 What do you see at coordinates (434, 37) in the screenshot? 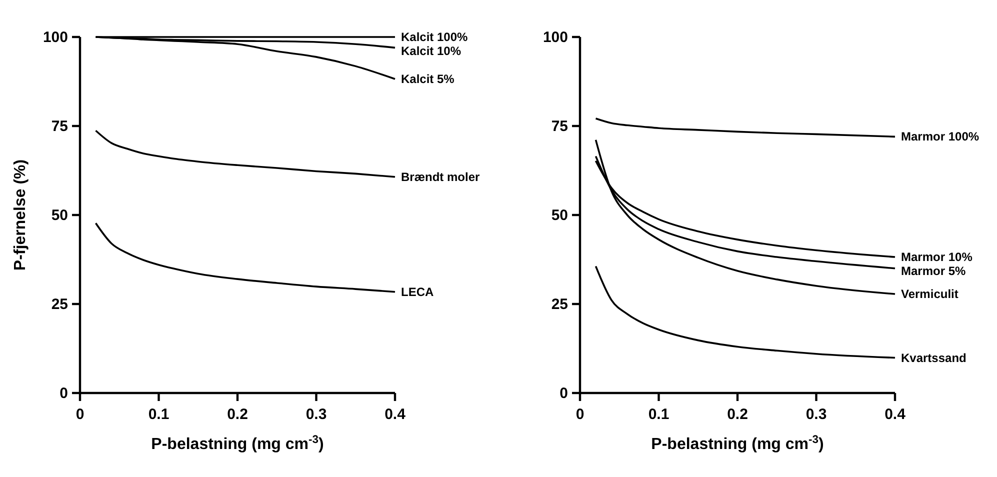
I see `series-label: Kalcit 100%` at bounding box center [434, 37].